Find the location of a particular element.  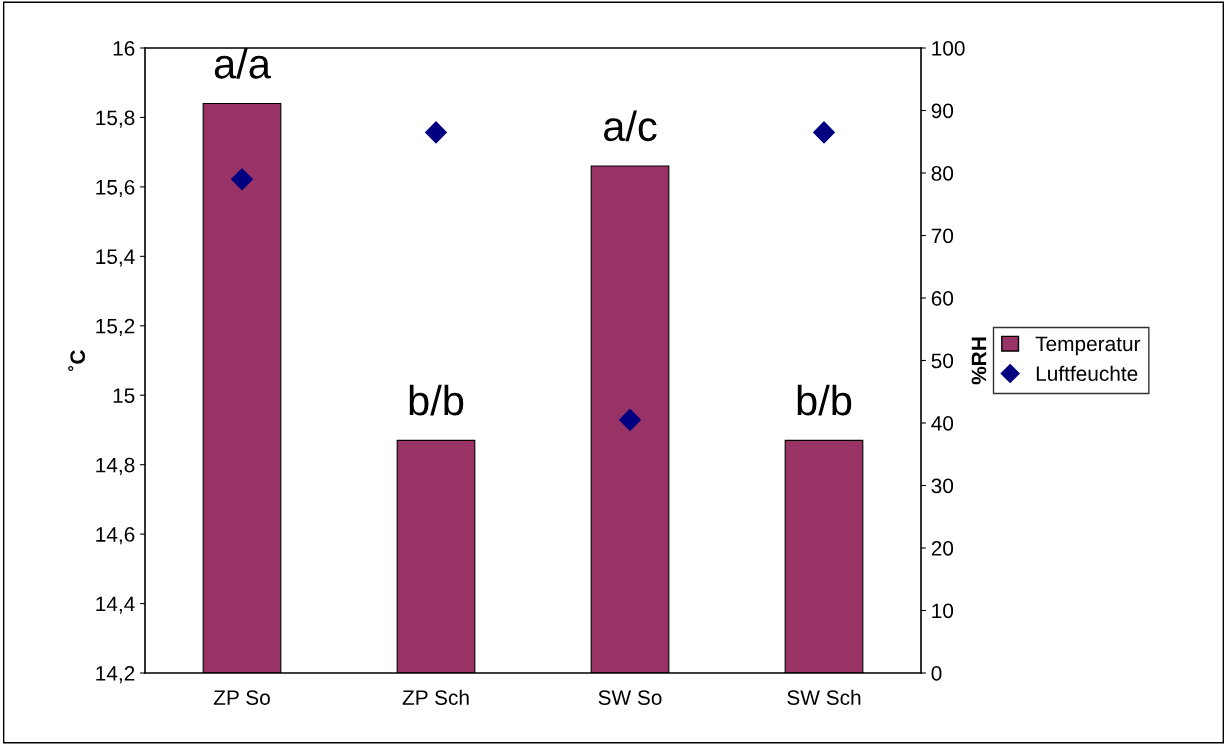

y-tick-label: 15,8 is located at coordinates (115, 119).